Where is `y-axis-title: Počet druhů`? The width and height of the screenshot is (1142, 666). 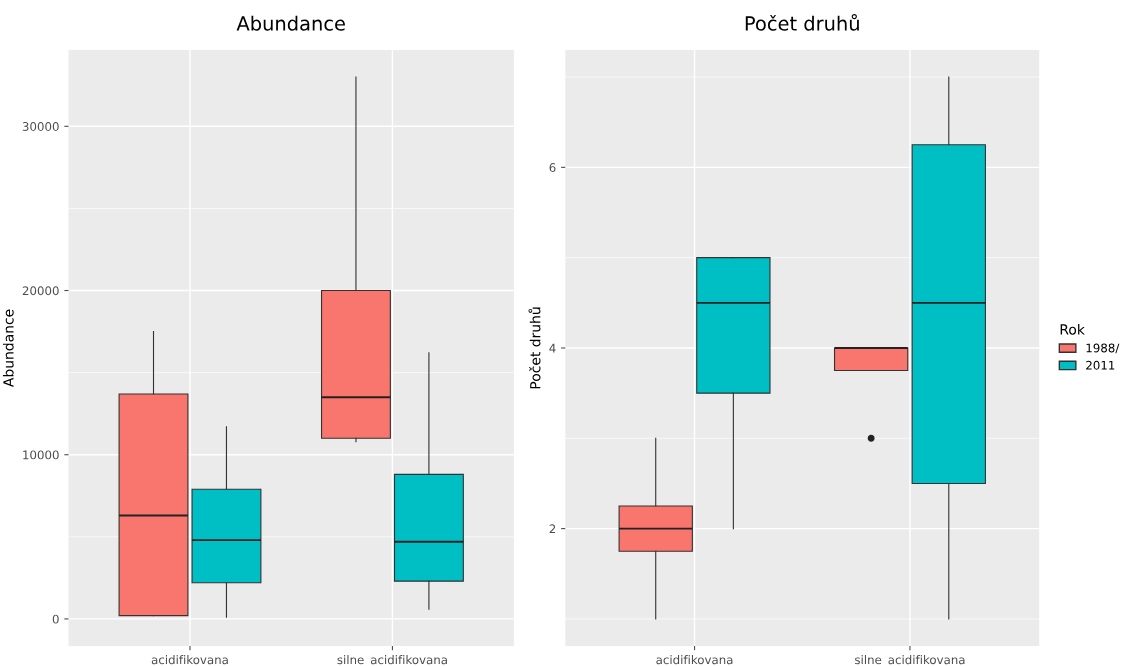
y-axis-title: Počet druhů is located at coordinates (534, 348).